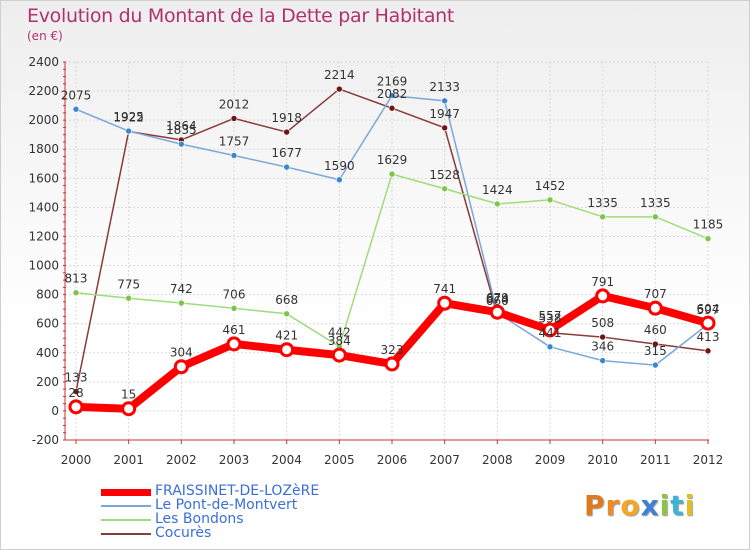 This screenshot has width=750, height=550. What do you see at coordinates (550, 316) in the screenshot?
I see `data-label: 557` at bounding box center [550, 316].